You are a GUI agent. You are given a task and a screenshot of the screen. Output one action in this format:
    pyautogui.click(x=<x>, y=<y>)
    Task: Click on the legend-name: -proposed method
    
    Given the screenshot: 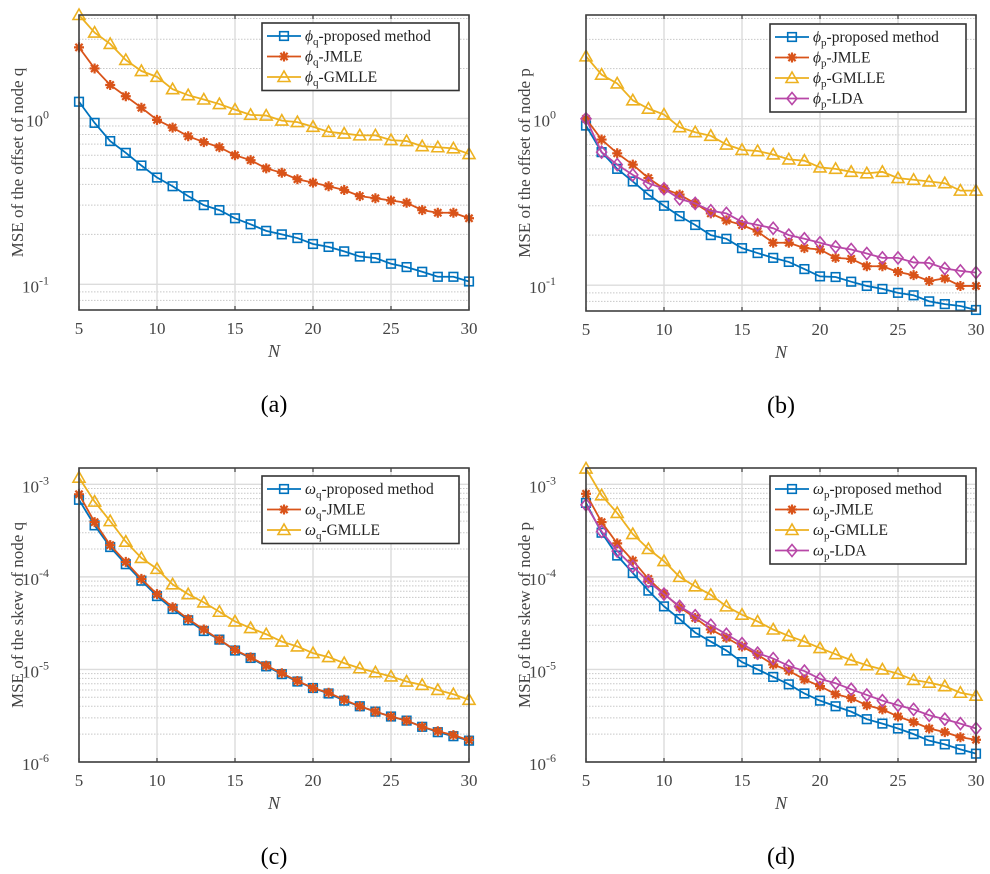 What is the action you would take?
    pyautogui.click(x=375, y=36)
    